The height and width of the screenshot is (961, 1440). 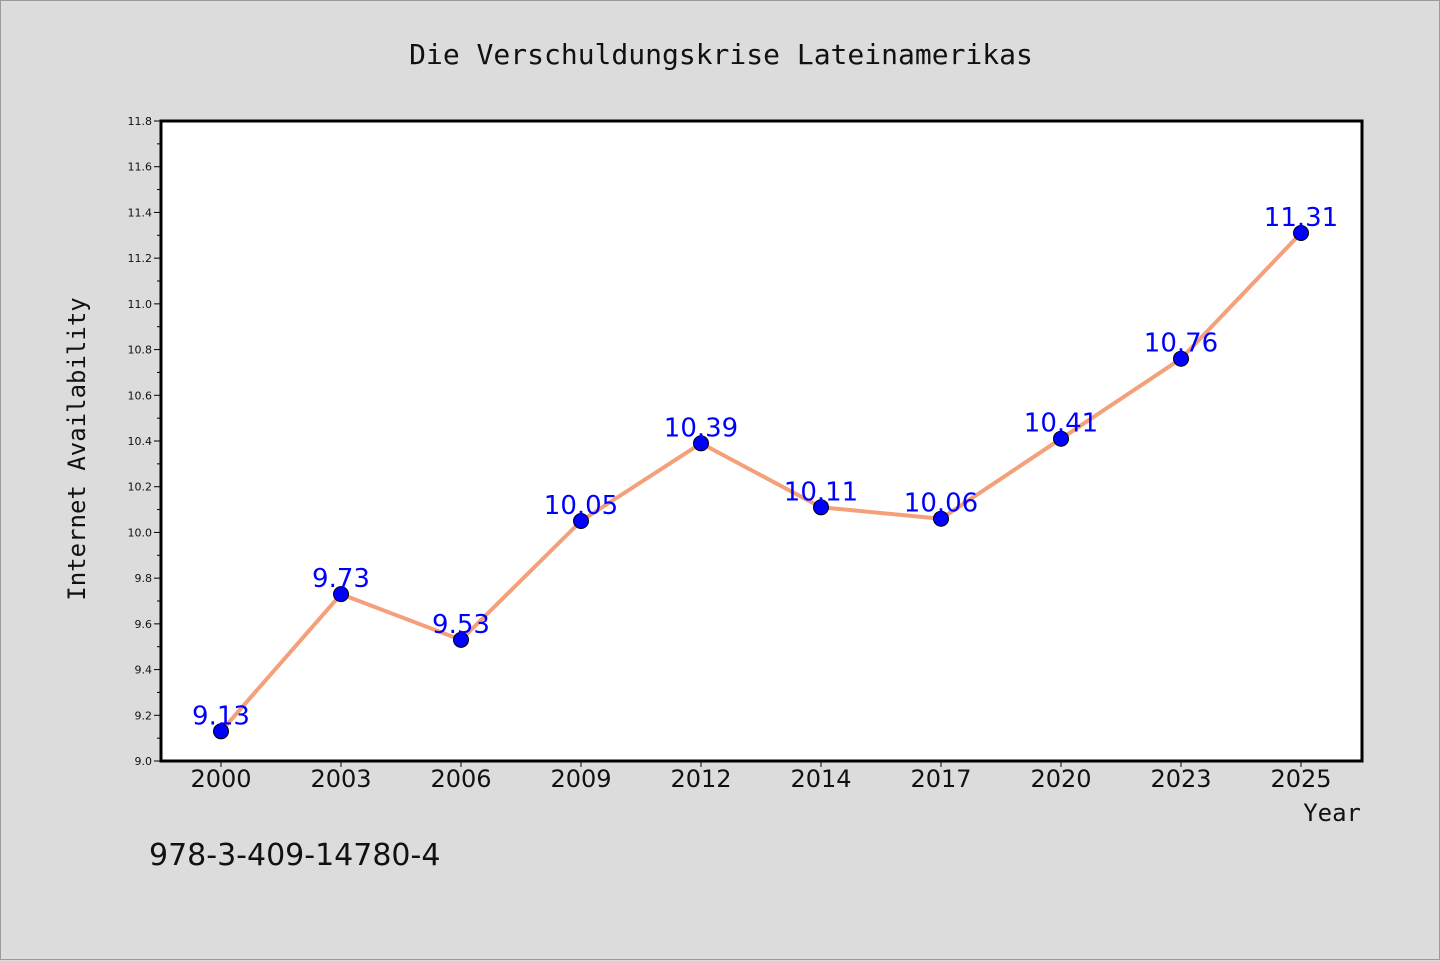 What do you see at coordinates (341, 579) in the screenshot?
I see `data-label: 9.73` at bounding box center [341, 579].